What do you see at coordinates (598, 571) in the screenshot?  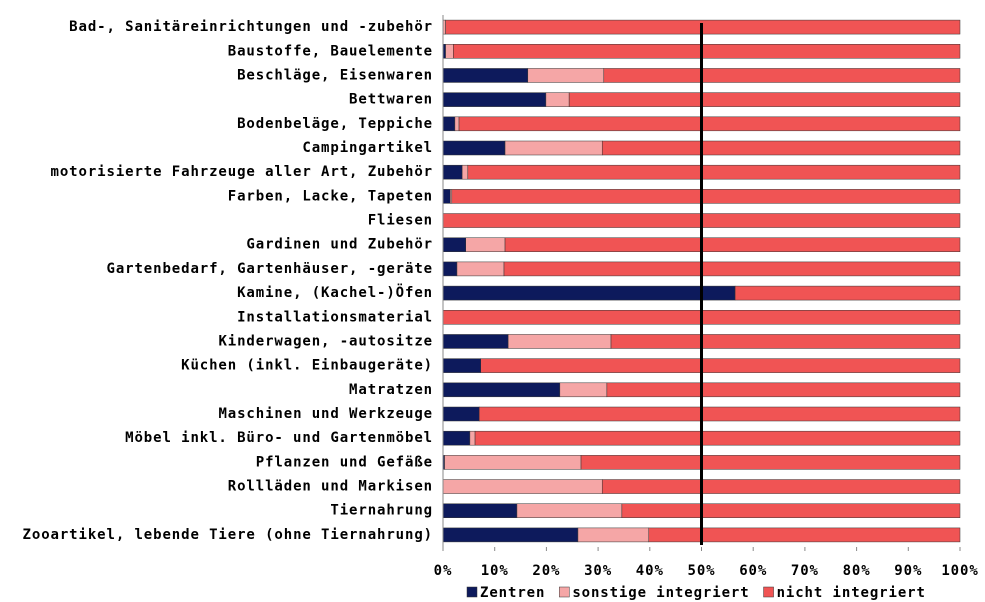 I see `x-tick-label: 30%` at bounding box center [598, 571].